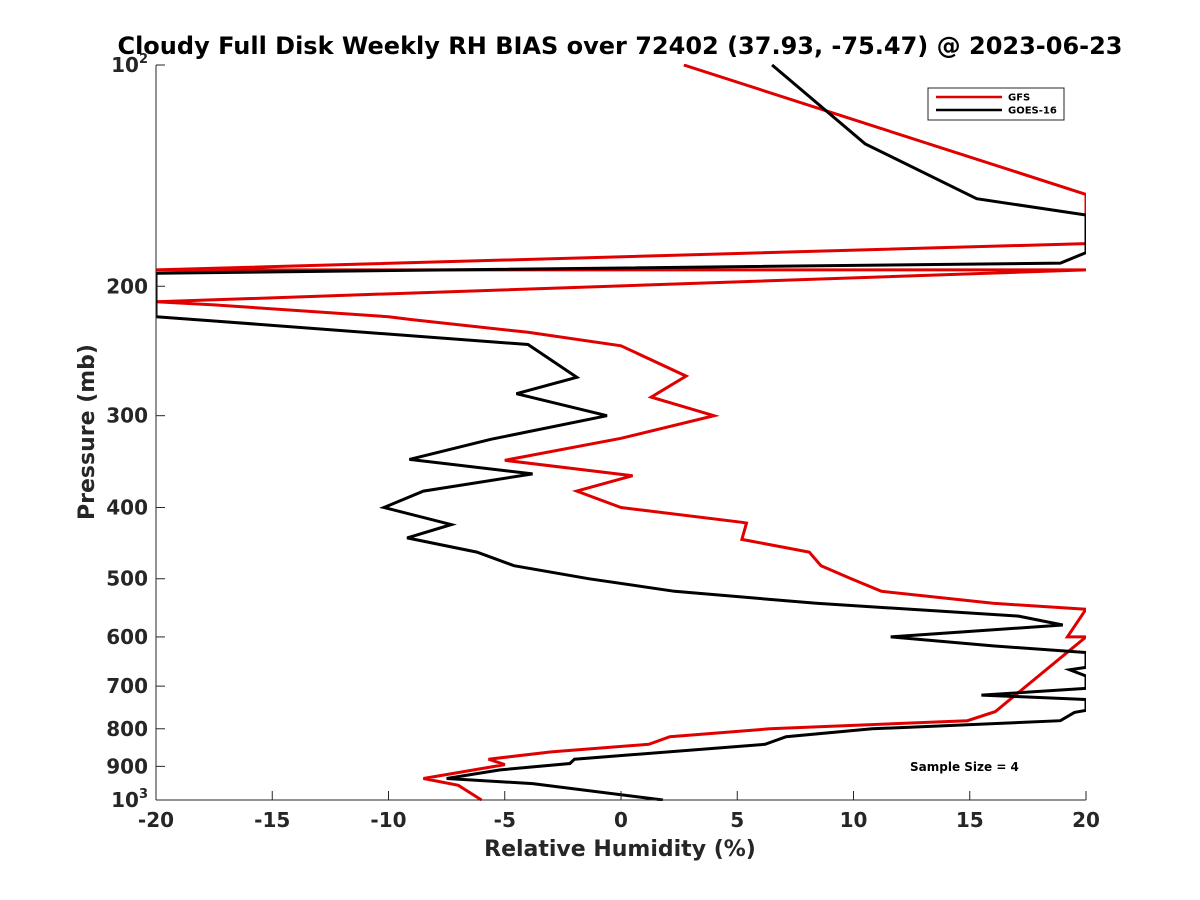 The width and height of the screenshot is (1200, 900). What do you see at coordinates (1019, 98) in the screenshot?
I see `legend-label-0: GFS` at bounding box center [1019, 98].